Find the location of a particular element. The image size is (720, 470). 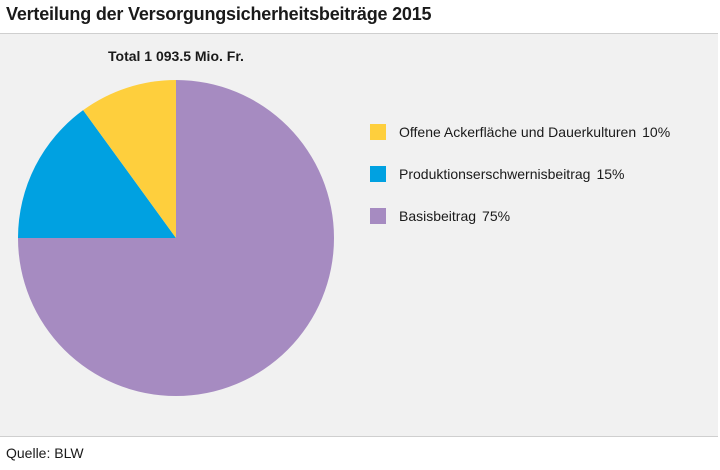

legend-value: 75% is located at coordinates (496, 216).